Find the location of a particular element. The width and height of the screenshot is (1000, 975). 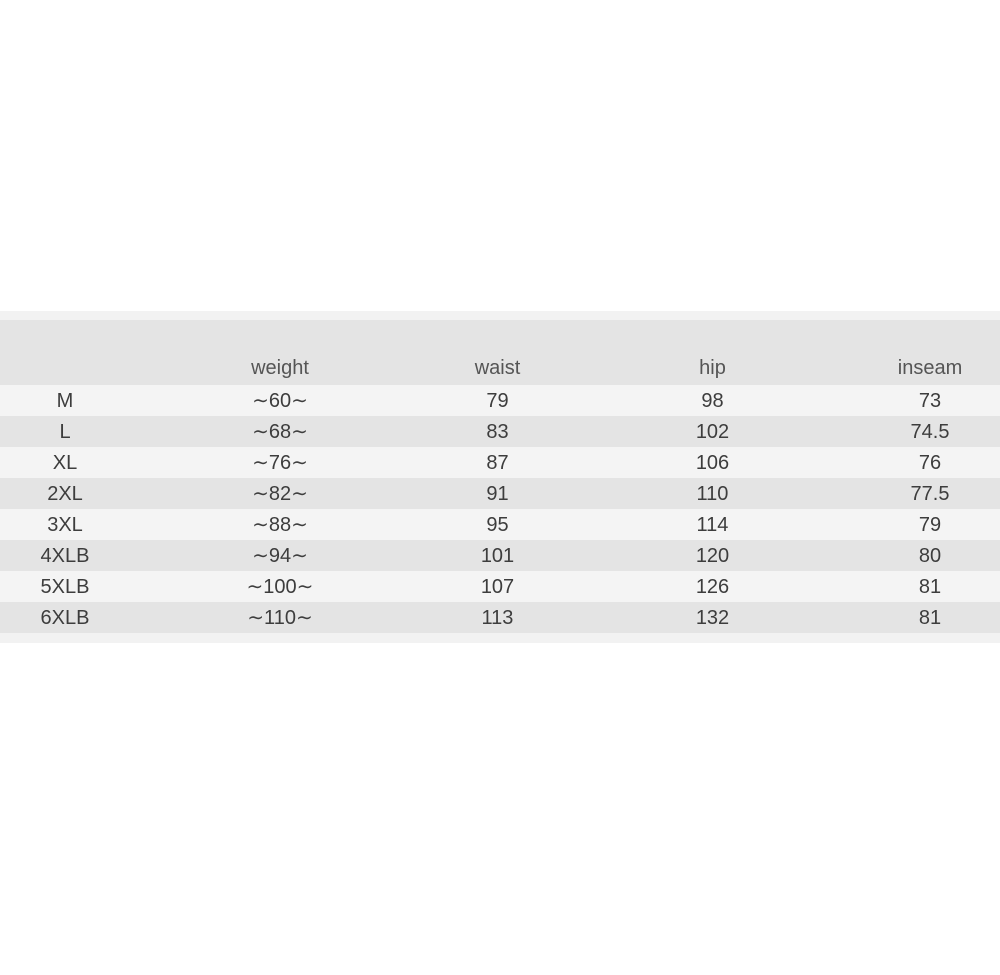

hip-cell: 114 is located at coordinates (712, 524).